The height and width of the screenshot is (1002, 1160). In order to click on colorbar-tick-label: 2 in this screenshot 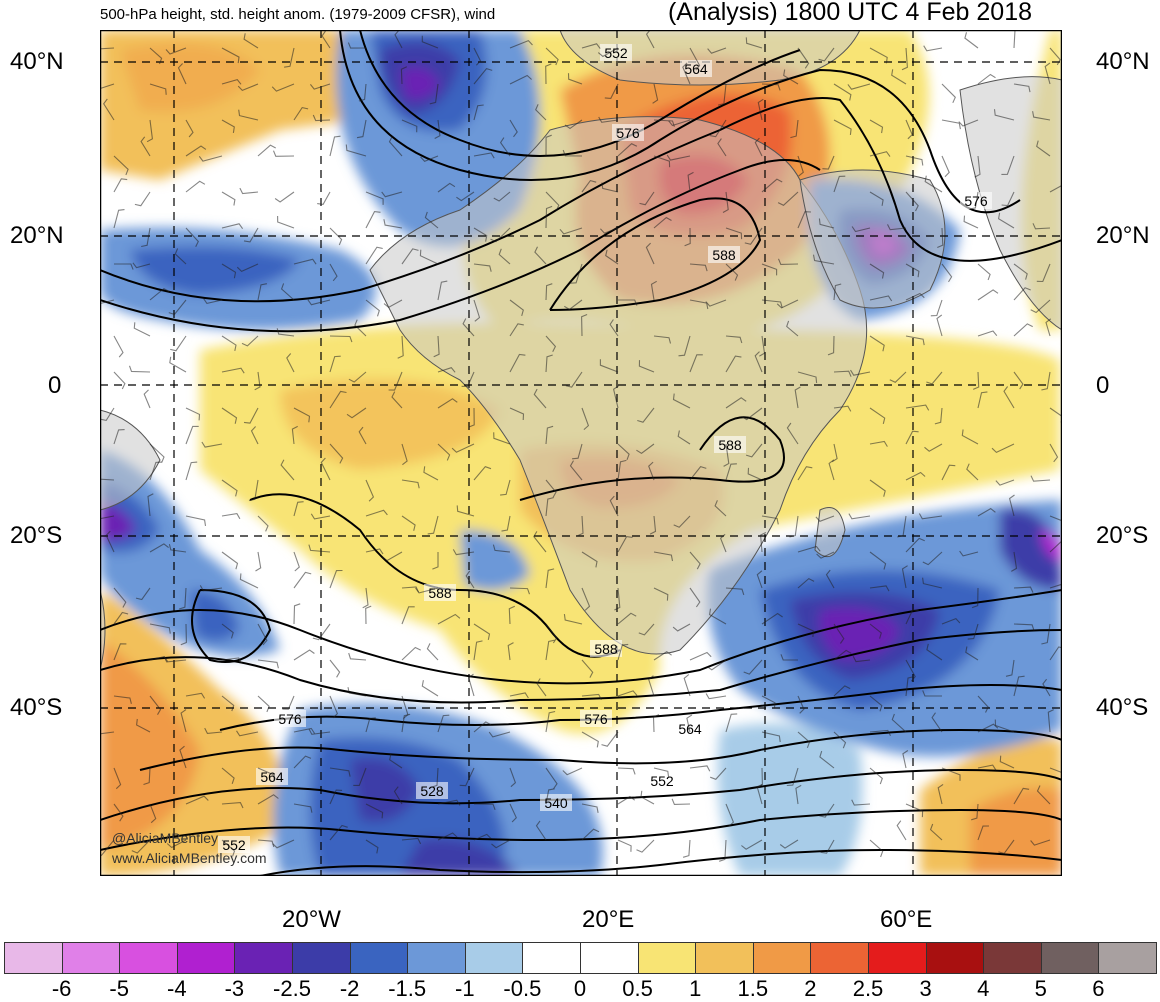, I will do `click(810, 988)`.